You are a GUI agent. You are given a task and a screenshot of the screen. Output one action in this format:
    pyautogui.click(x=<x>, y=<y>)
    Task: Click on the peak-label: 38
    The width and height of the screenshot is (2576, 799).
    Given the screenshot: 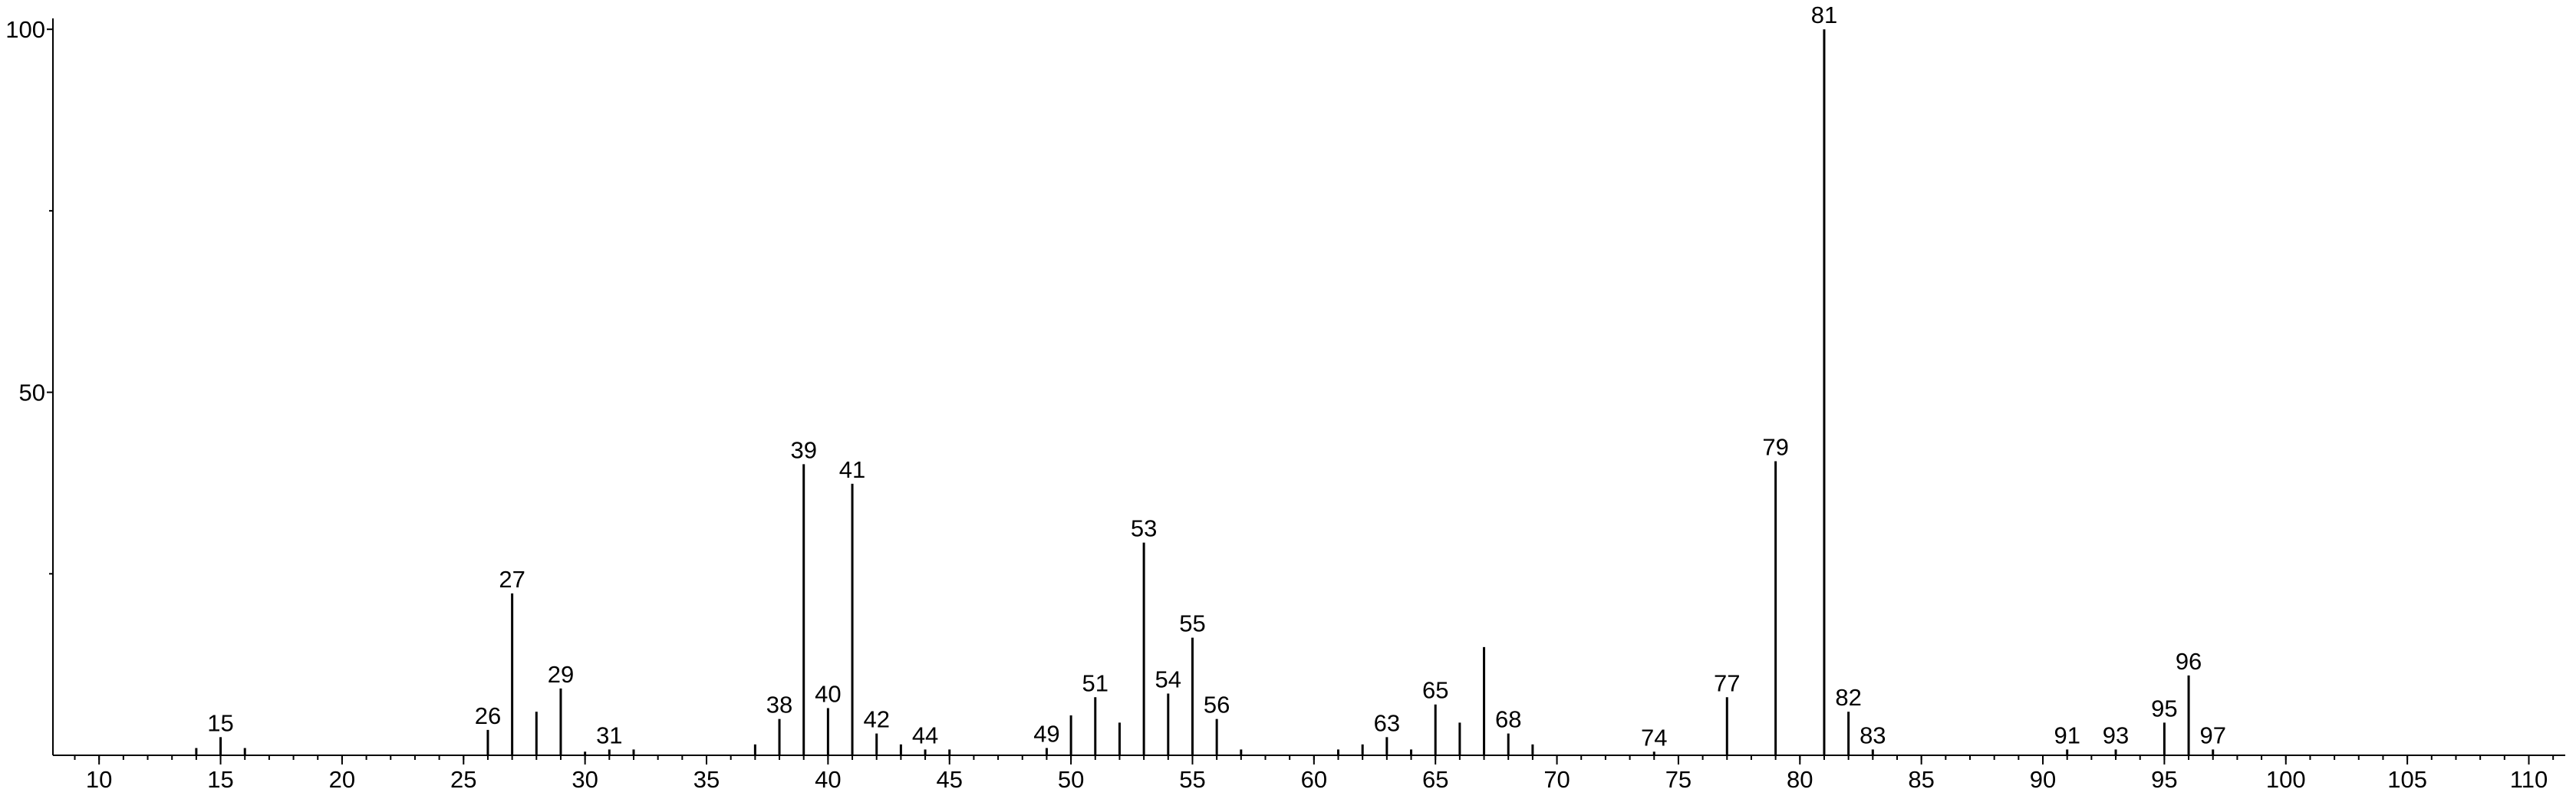 What is the action you would take?
    pyautogui.click(x=779, y=705)
    